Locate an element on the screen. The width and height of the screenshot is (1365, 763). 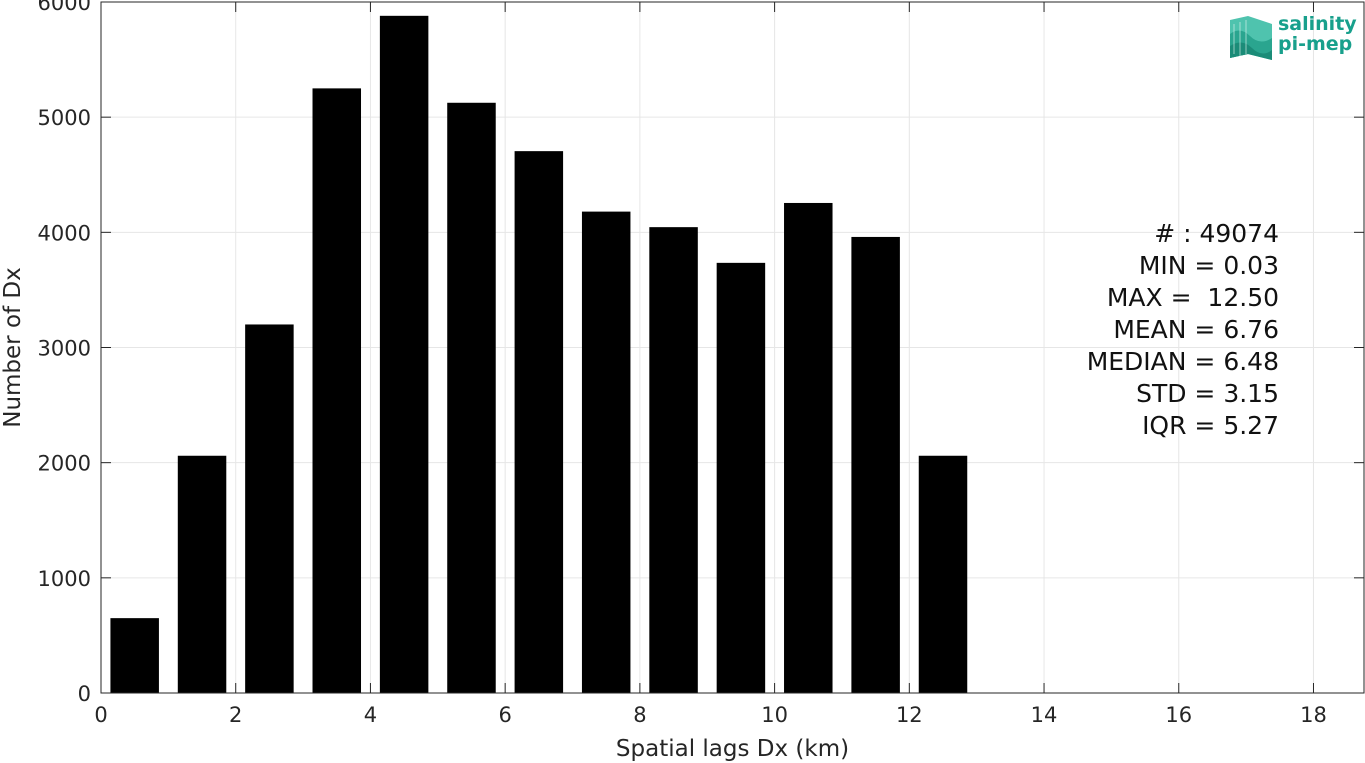
y-tick-label: 0 is located at coordinates (84, 694).